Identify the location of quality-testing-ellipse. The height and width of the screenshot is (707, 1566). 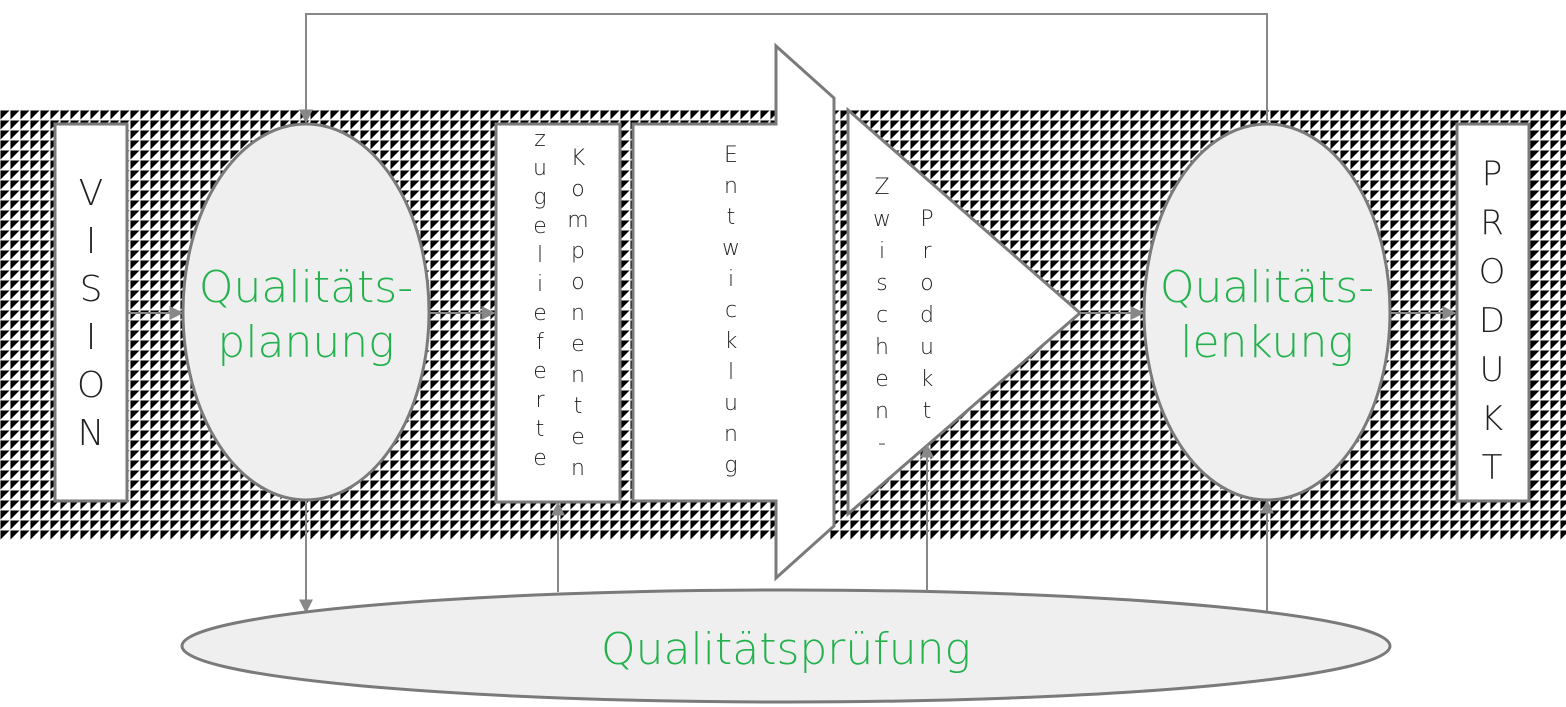
(786, 646).